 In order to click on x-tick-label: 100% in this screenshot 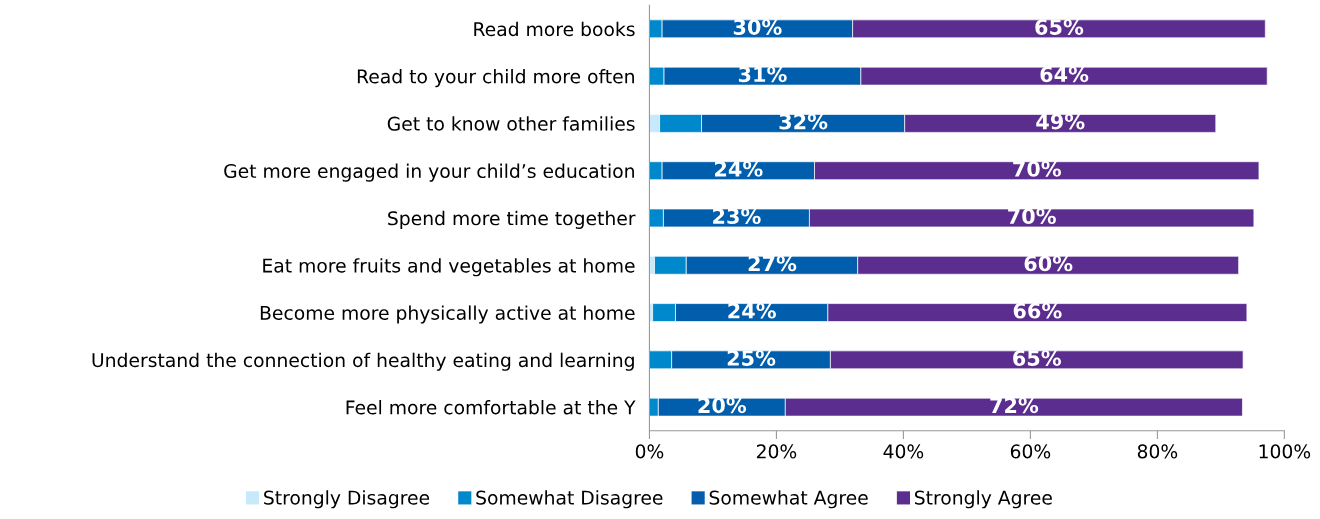, I will do `click(1285, 451)`.